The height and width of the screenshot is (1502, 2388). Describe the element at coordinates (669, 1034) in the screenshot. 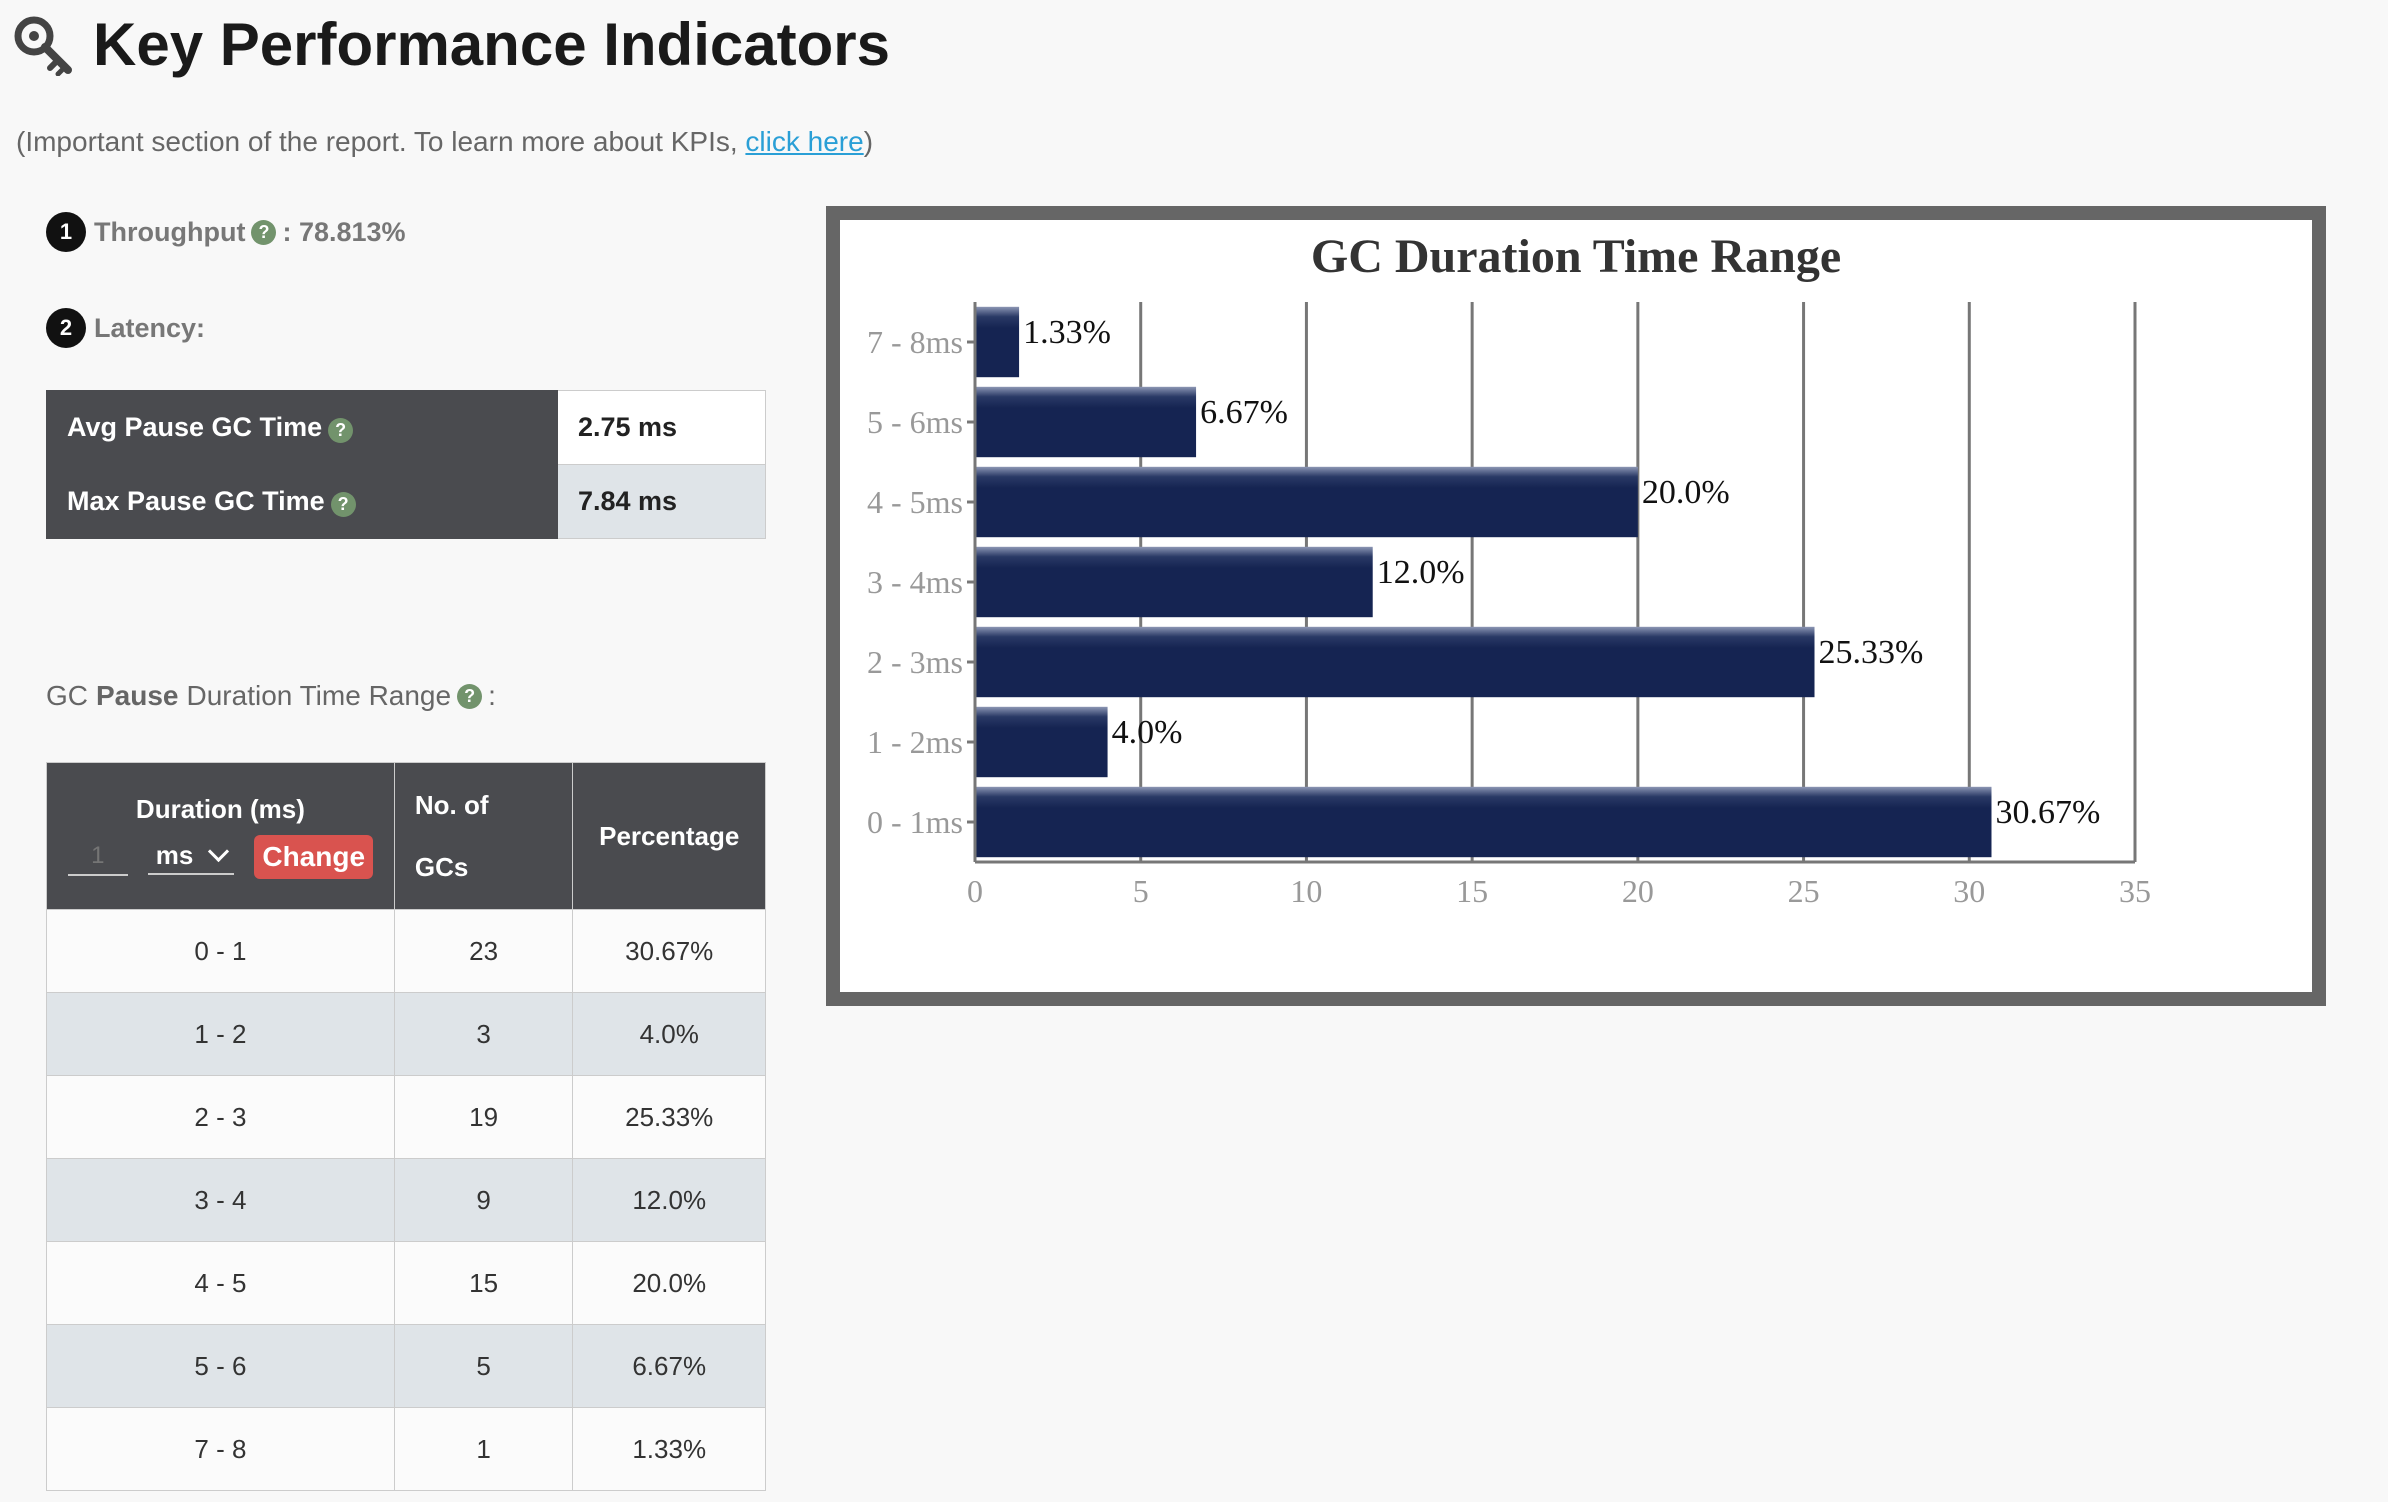

I see `pct-cell: 4.0%` at that location.